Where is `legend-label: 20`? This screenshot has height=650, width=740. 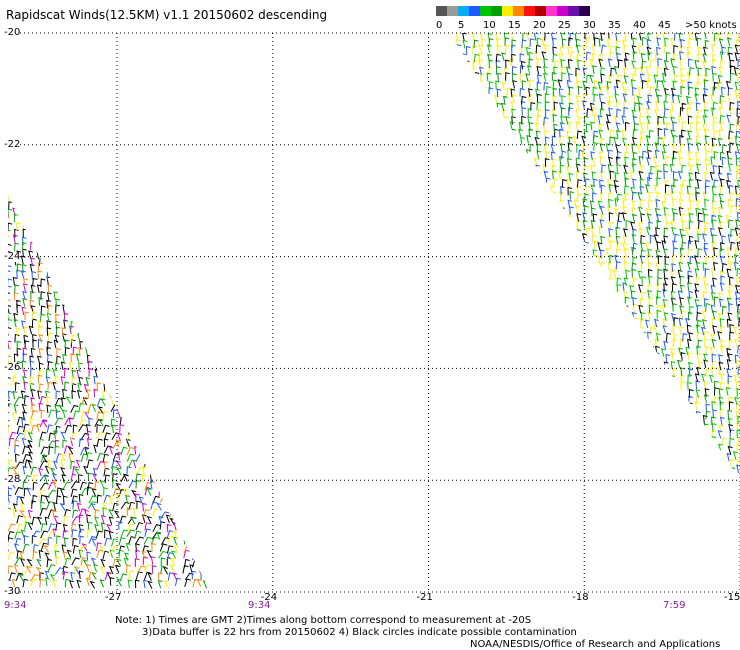
legend-label: 20 is located at coordinates (539, 25).